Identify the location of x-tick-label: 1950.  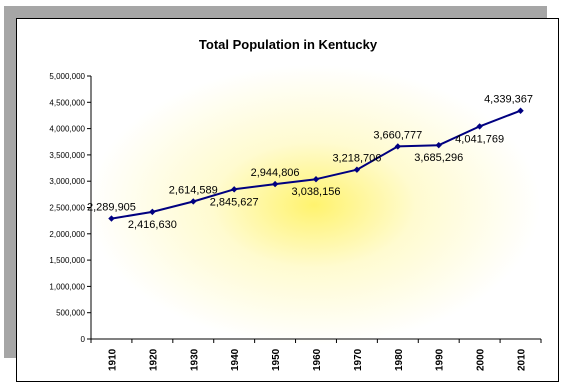
(276, 359).